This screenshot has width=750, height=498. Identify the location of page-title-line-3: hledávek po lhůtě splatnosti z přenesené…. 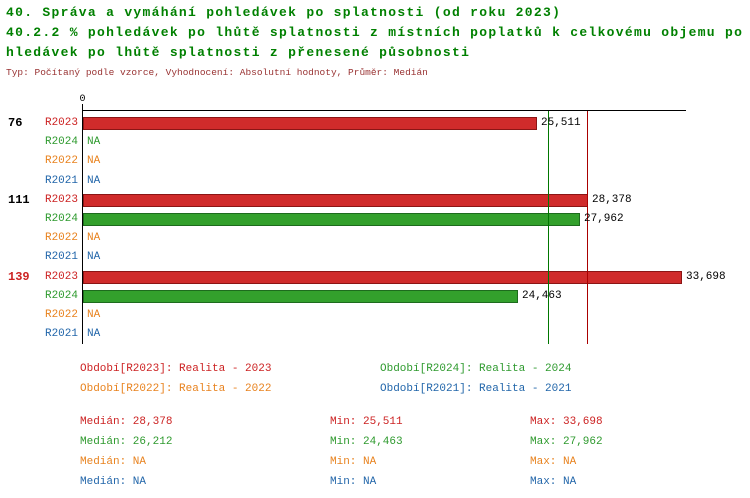
(238, 52).